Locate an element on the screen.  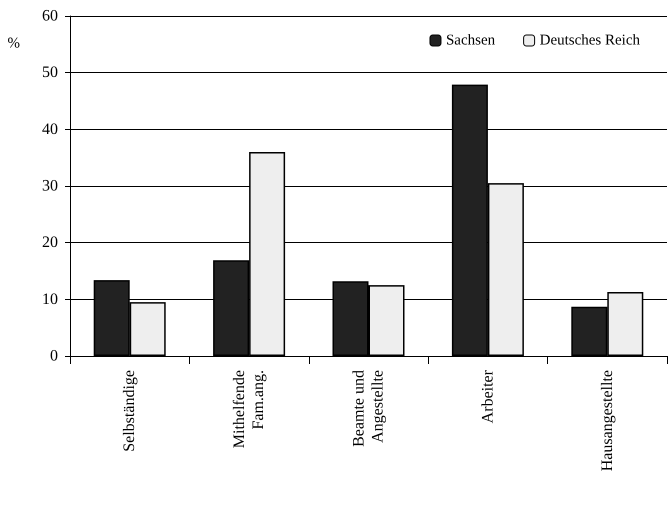
legend-label: Deutsches Reich is located at coordinates (590, 40).